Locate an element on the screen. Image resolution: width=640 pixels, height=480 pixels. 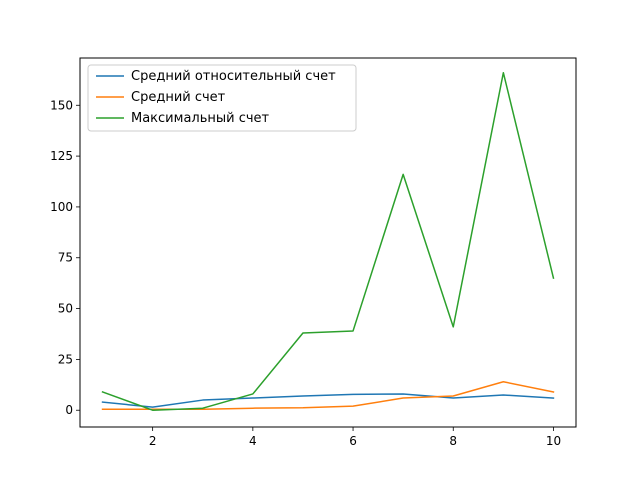
y-tick-label: 125 is located at coordinates (61, 156).